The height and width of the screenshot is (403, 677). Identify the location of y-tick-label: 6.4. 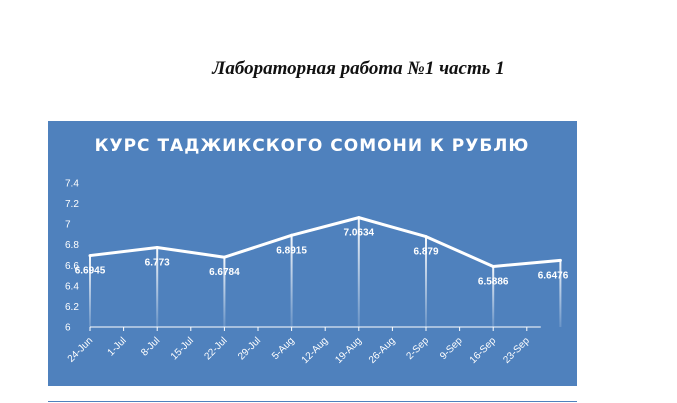
(72, 286).